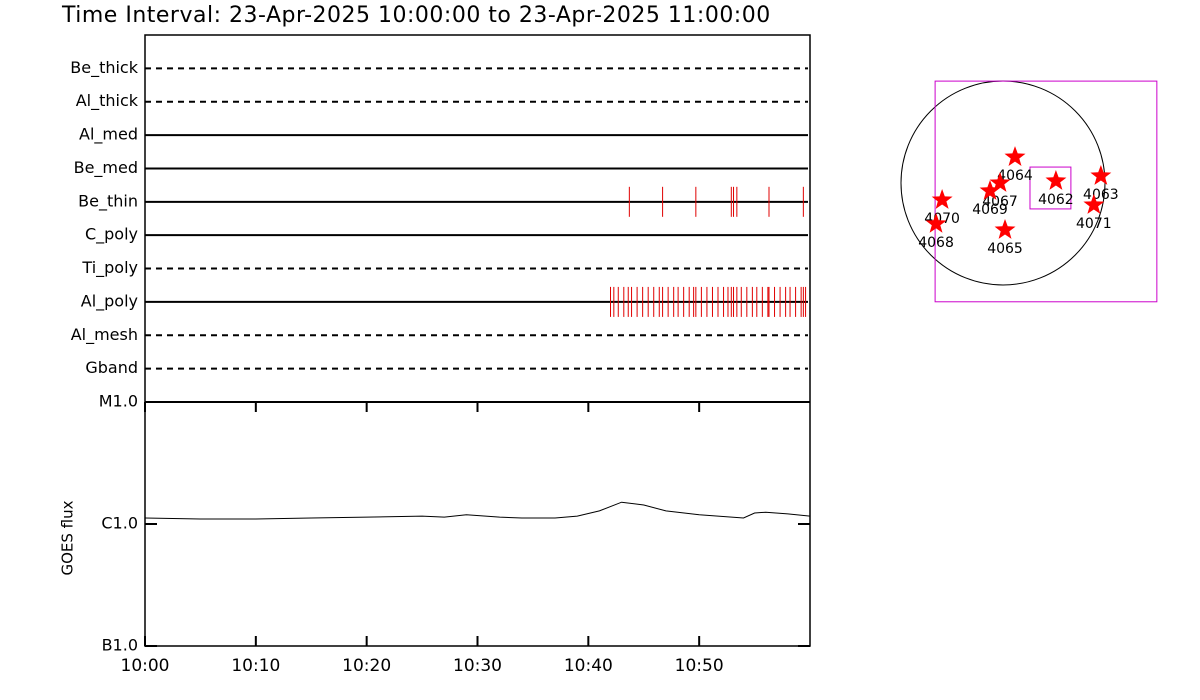 This screenshot has width=1200, height=700. What do you see at coordinates (111, 235) in the screenshot?
I see `row-label: C_poly` at bounding box center [111, 235].